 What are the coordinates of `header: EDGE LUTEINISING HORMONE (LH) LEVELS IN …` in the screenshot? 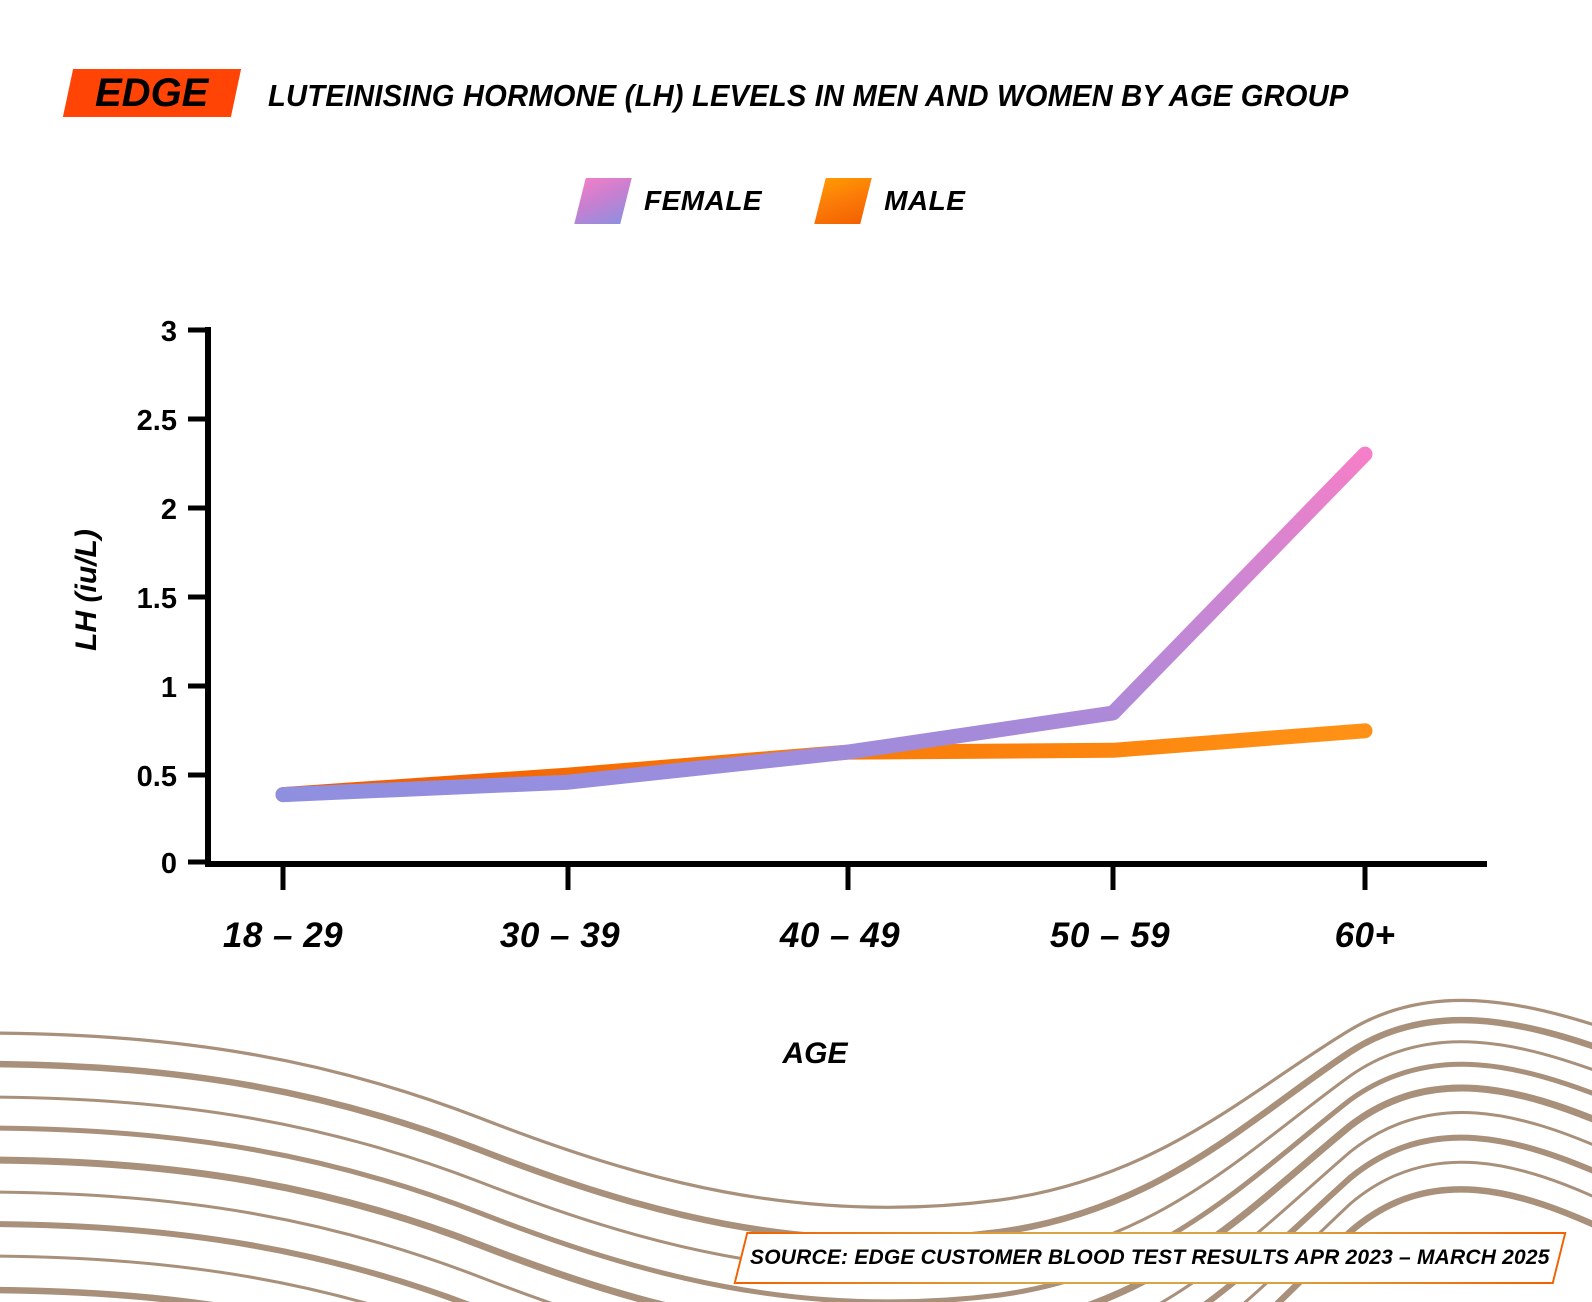 It's located at (796, 75).